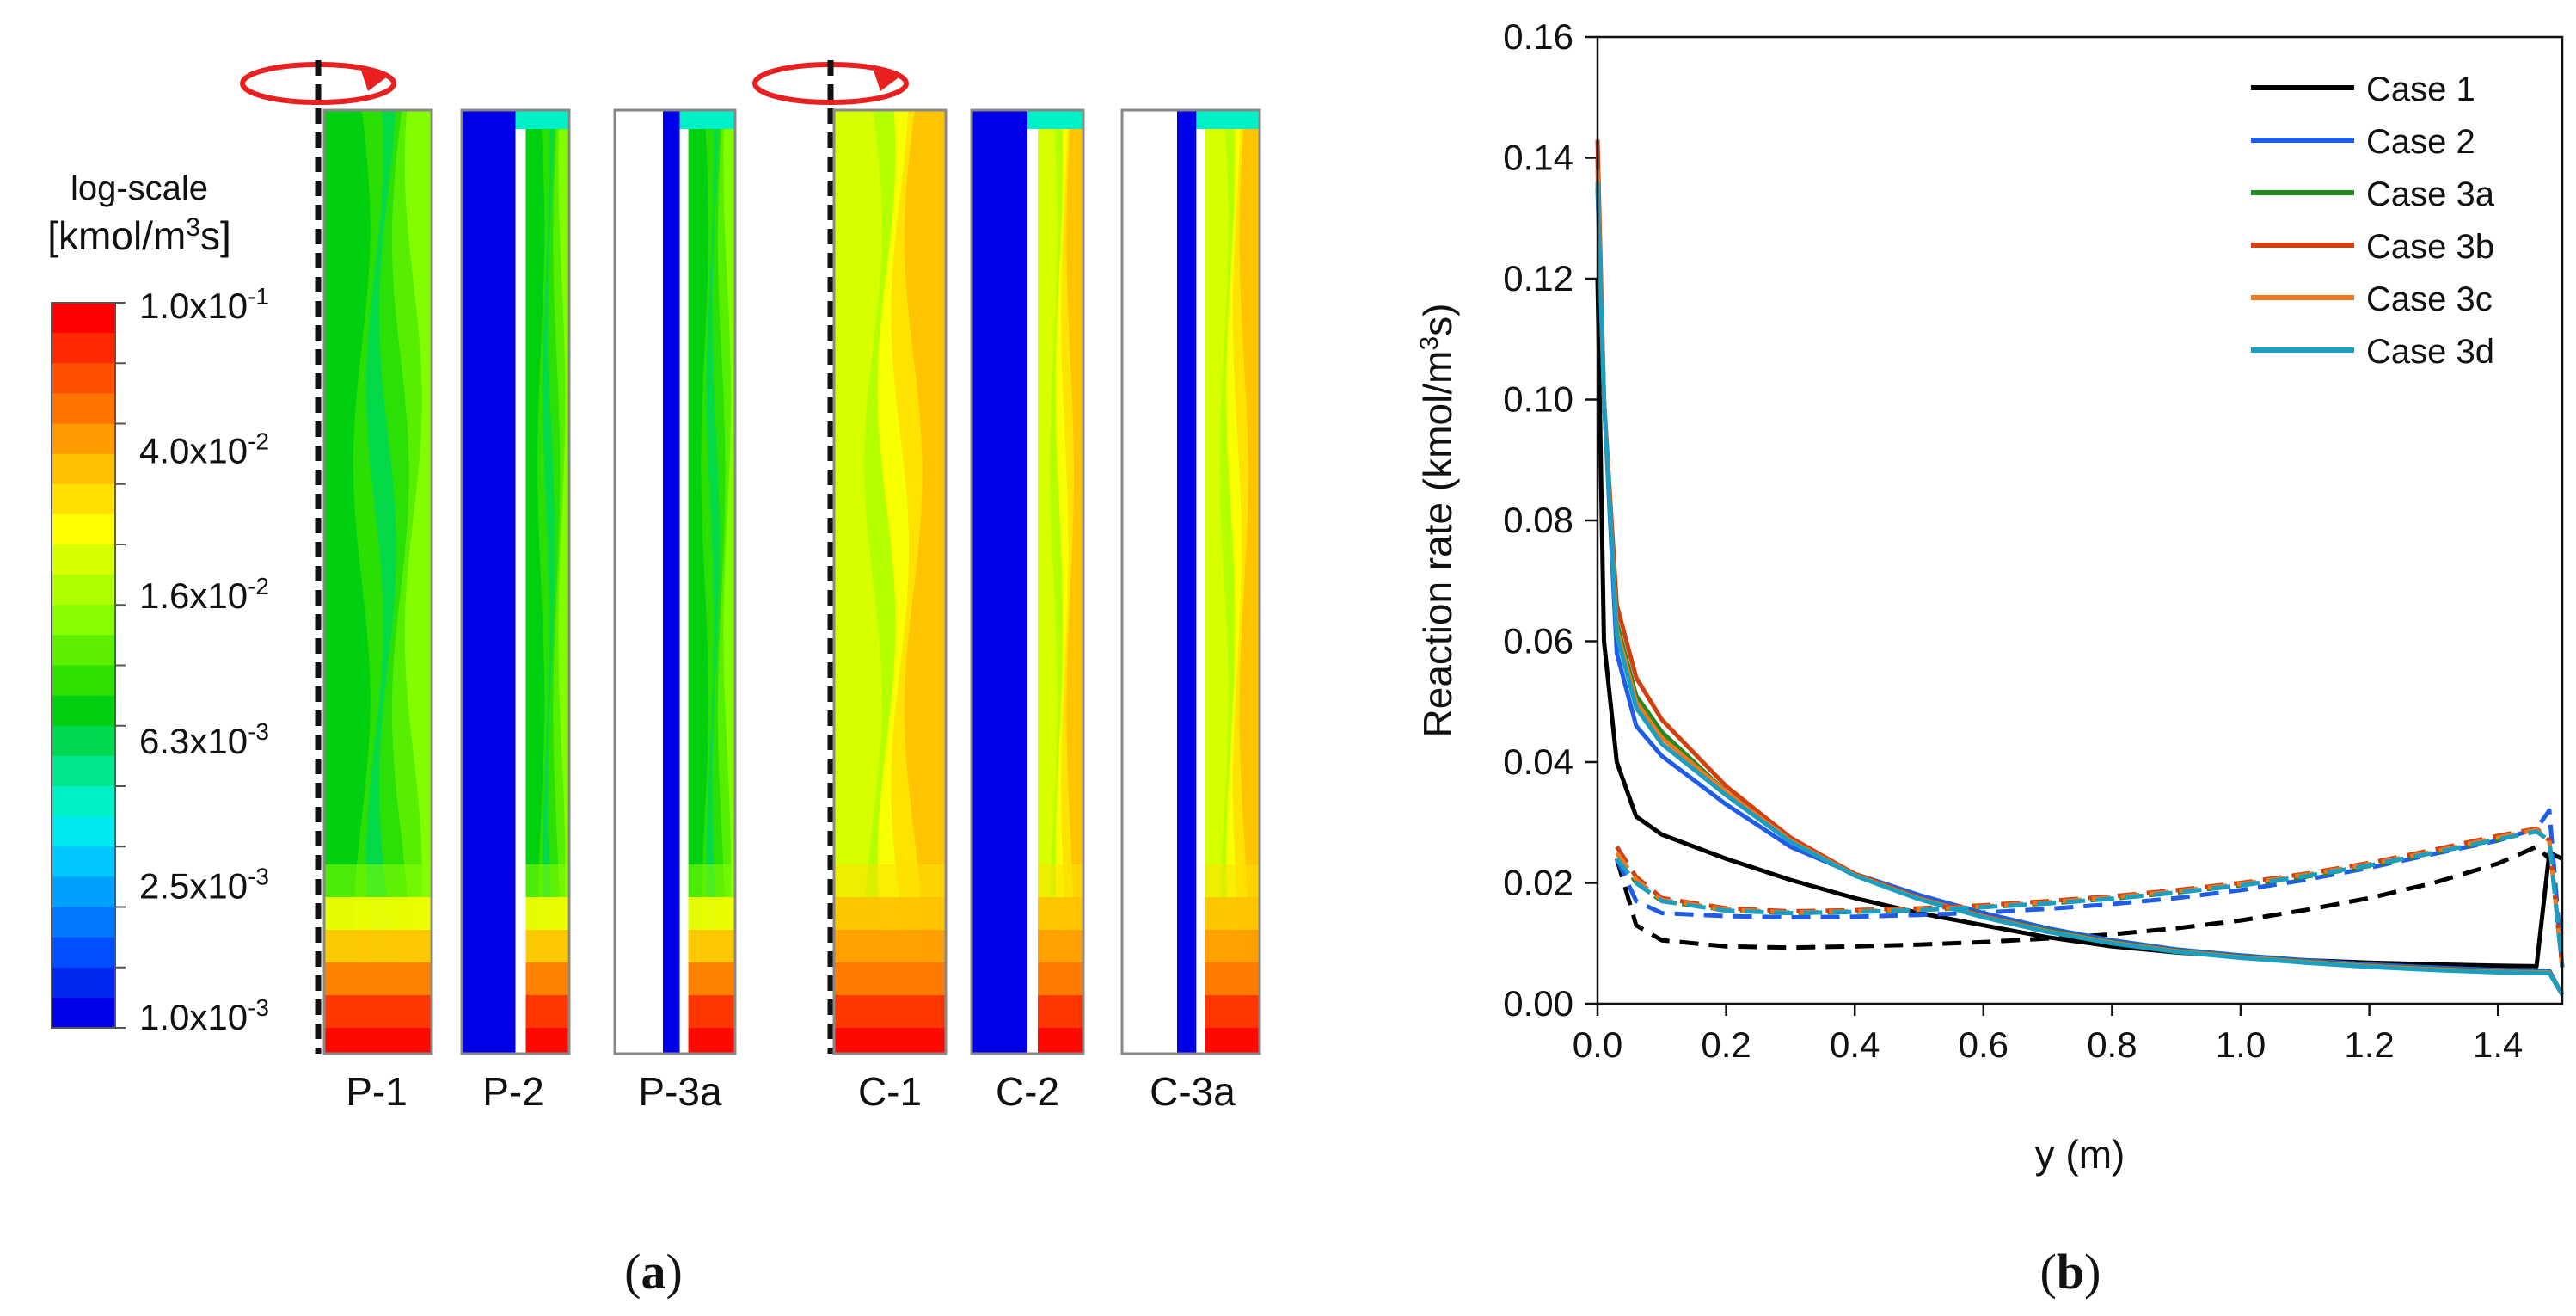  Describe the element at coordinates (120, 665) in the screenshot. I see `colorbar-ticks` at that location.